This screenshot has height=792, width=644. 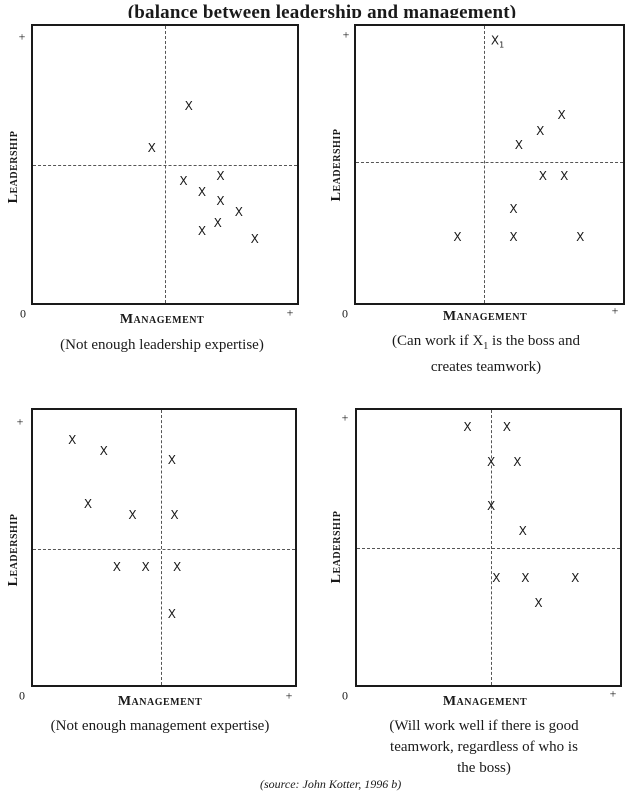 What do you see at coordinates (484, 726) in the screenshot?
I see `caption-line: (Will work well if there is good` at bounding box center [484, 726].